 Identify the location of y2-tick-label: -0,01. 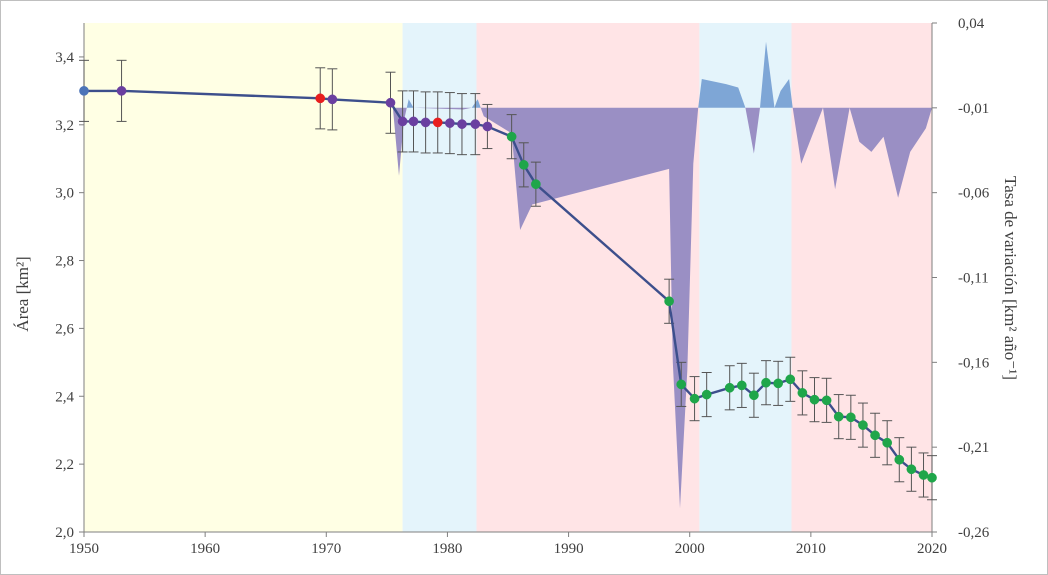
(973, 109).